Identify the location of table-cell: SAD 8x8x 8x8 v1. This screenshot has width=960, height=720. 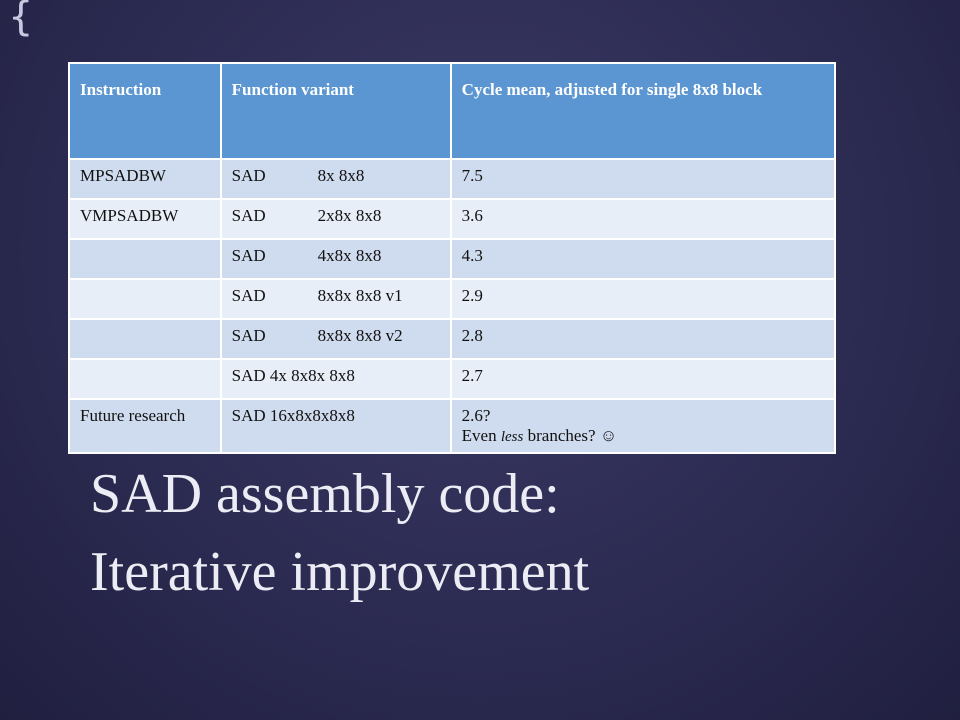
(335, 299).